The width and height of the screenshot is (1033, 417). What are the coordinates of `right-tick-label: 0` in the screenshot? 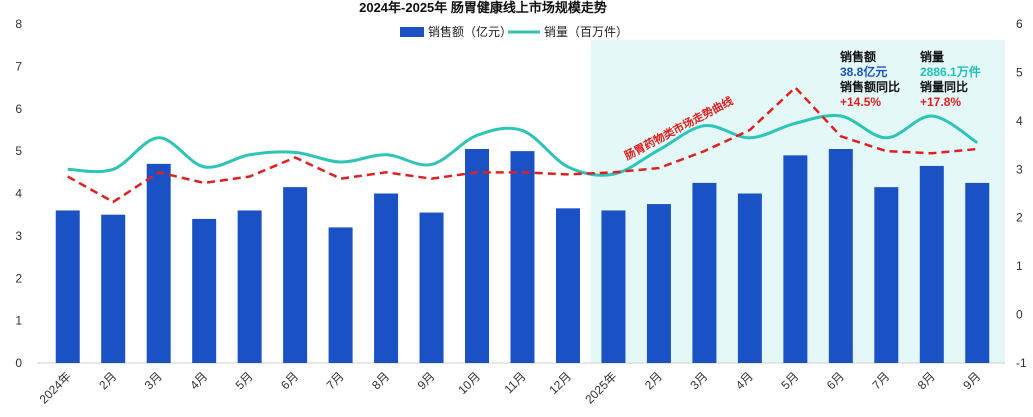 It's located at (1019, 315).